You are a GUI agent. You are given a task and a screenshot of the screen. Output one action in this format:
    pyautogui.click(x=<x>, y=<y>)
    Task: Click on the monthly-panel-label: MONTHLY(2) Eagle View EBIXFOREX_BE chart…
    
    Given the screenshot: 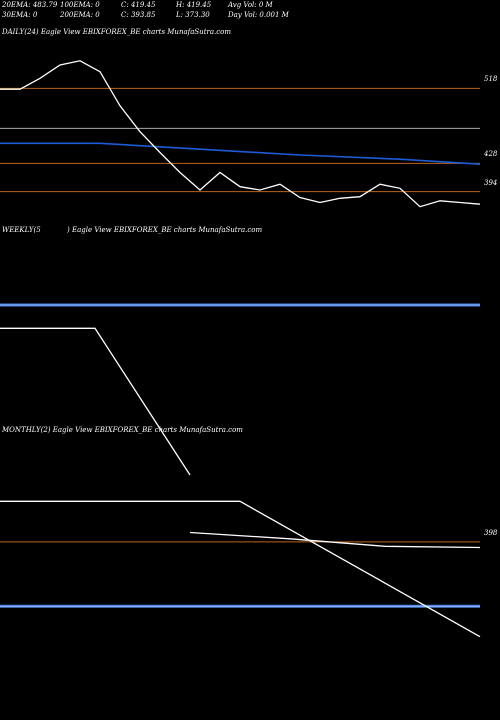 What is the action you would take?
    pyautogui.click(x=122, y=430)
    